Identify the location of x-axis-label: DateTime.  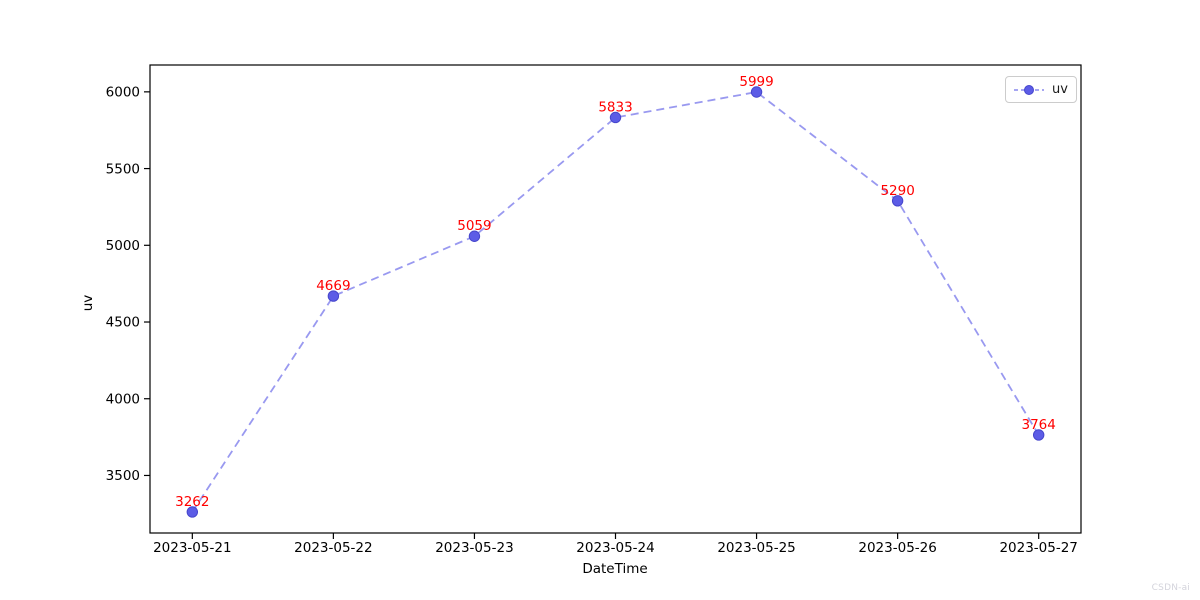
(615, 569).